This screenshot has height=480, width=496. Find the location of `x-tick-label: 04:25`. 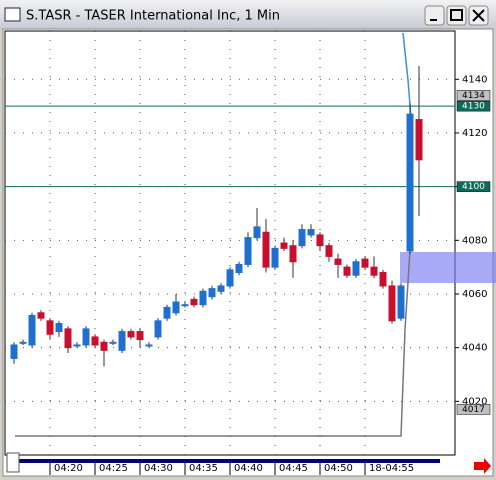

x-tick-label: 04:25 is located at coordinates (113, 468).